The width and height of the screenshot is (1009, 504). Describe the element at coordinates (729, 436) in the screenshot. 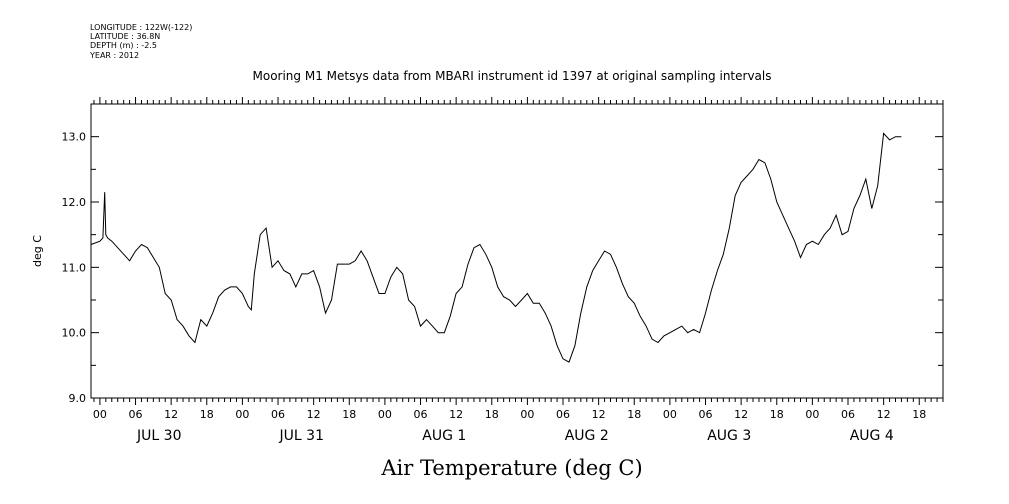

I see `day-label: AUG 3` at that location.